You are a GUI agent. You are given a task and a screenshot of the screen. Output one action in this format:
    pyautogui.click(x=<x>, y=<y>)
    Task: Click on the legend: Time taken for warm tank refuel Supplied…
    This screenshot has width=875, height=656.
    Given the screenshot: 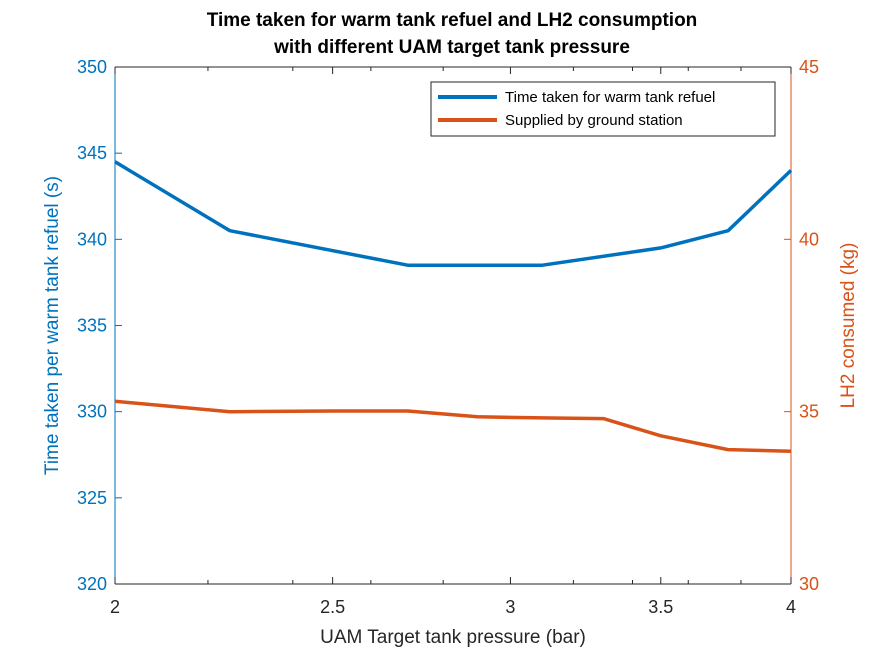 What is the action you would take?
    pyautogui.click(x=603, y=109)
    